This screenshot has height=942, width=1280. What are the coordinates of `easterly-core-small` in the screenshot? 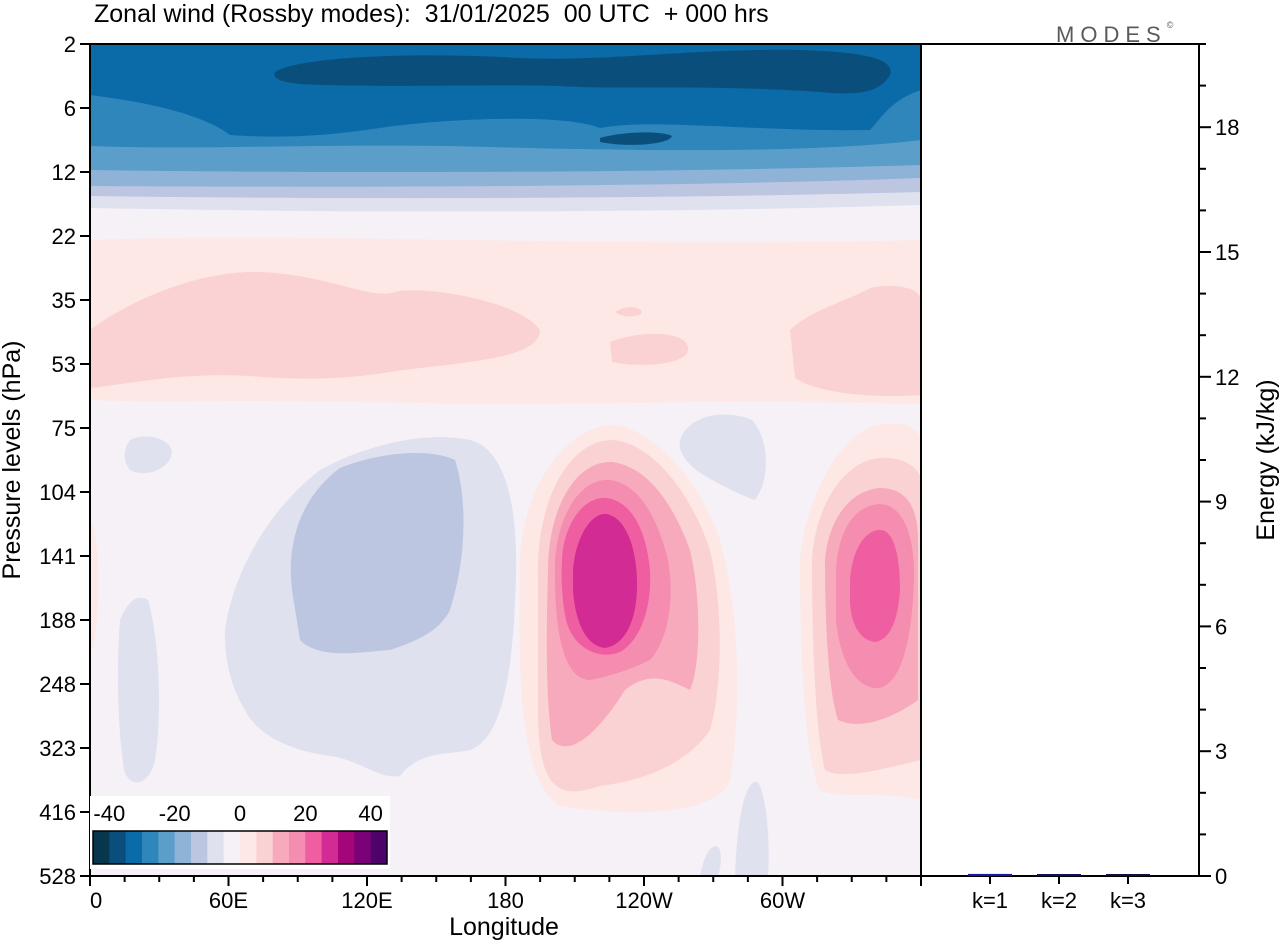 It's located at (636, 138).